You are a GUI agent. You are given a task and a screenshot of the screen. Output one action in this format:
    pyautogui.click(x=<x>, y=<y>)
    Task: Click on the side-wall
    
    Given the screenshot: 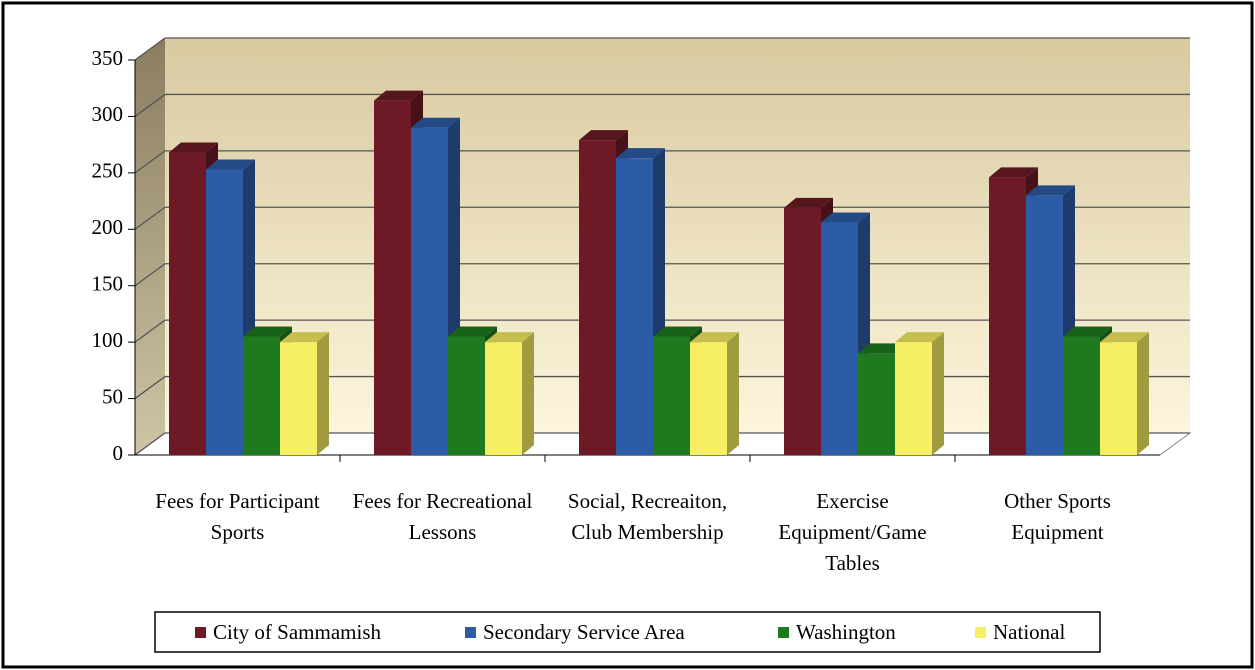 What is the action you would take?
    pyautogui.click(x=150, y=246)
    